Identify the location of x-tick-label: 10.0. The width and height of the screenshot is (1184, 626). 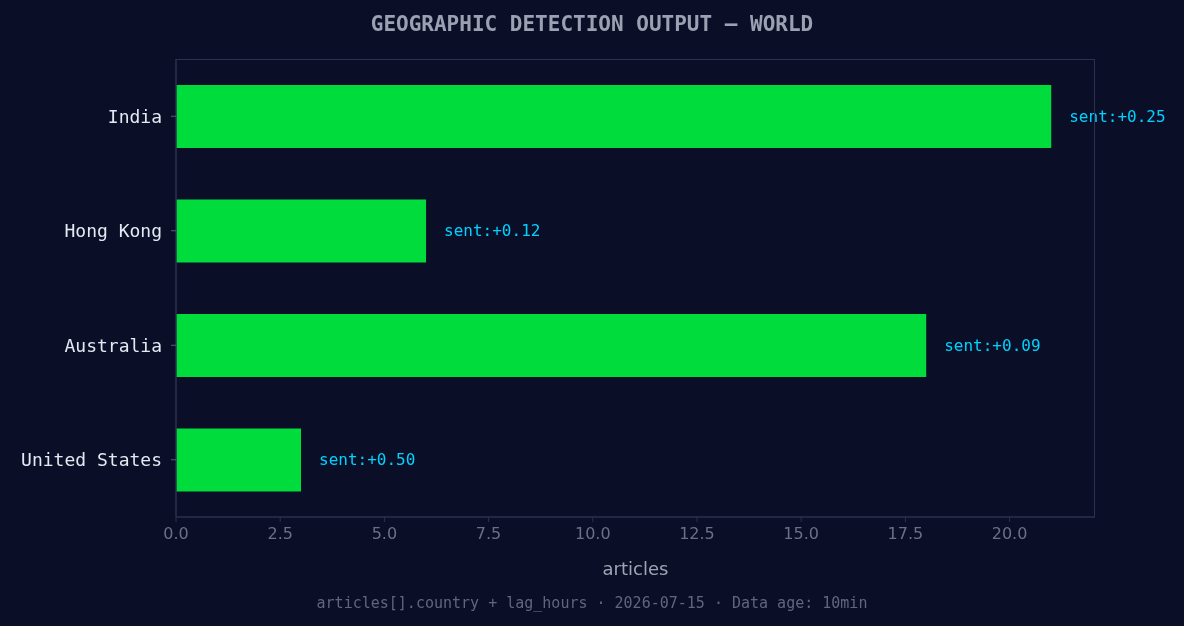
(592, 534).